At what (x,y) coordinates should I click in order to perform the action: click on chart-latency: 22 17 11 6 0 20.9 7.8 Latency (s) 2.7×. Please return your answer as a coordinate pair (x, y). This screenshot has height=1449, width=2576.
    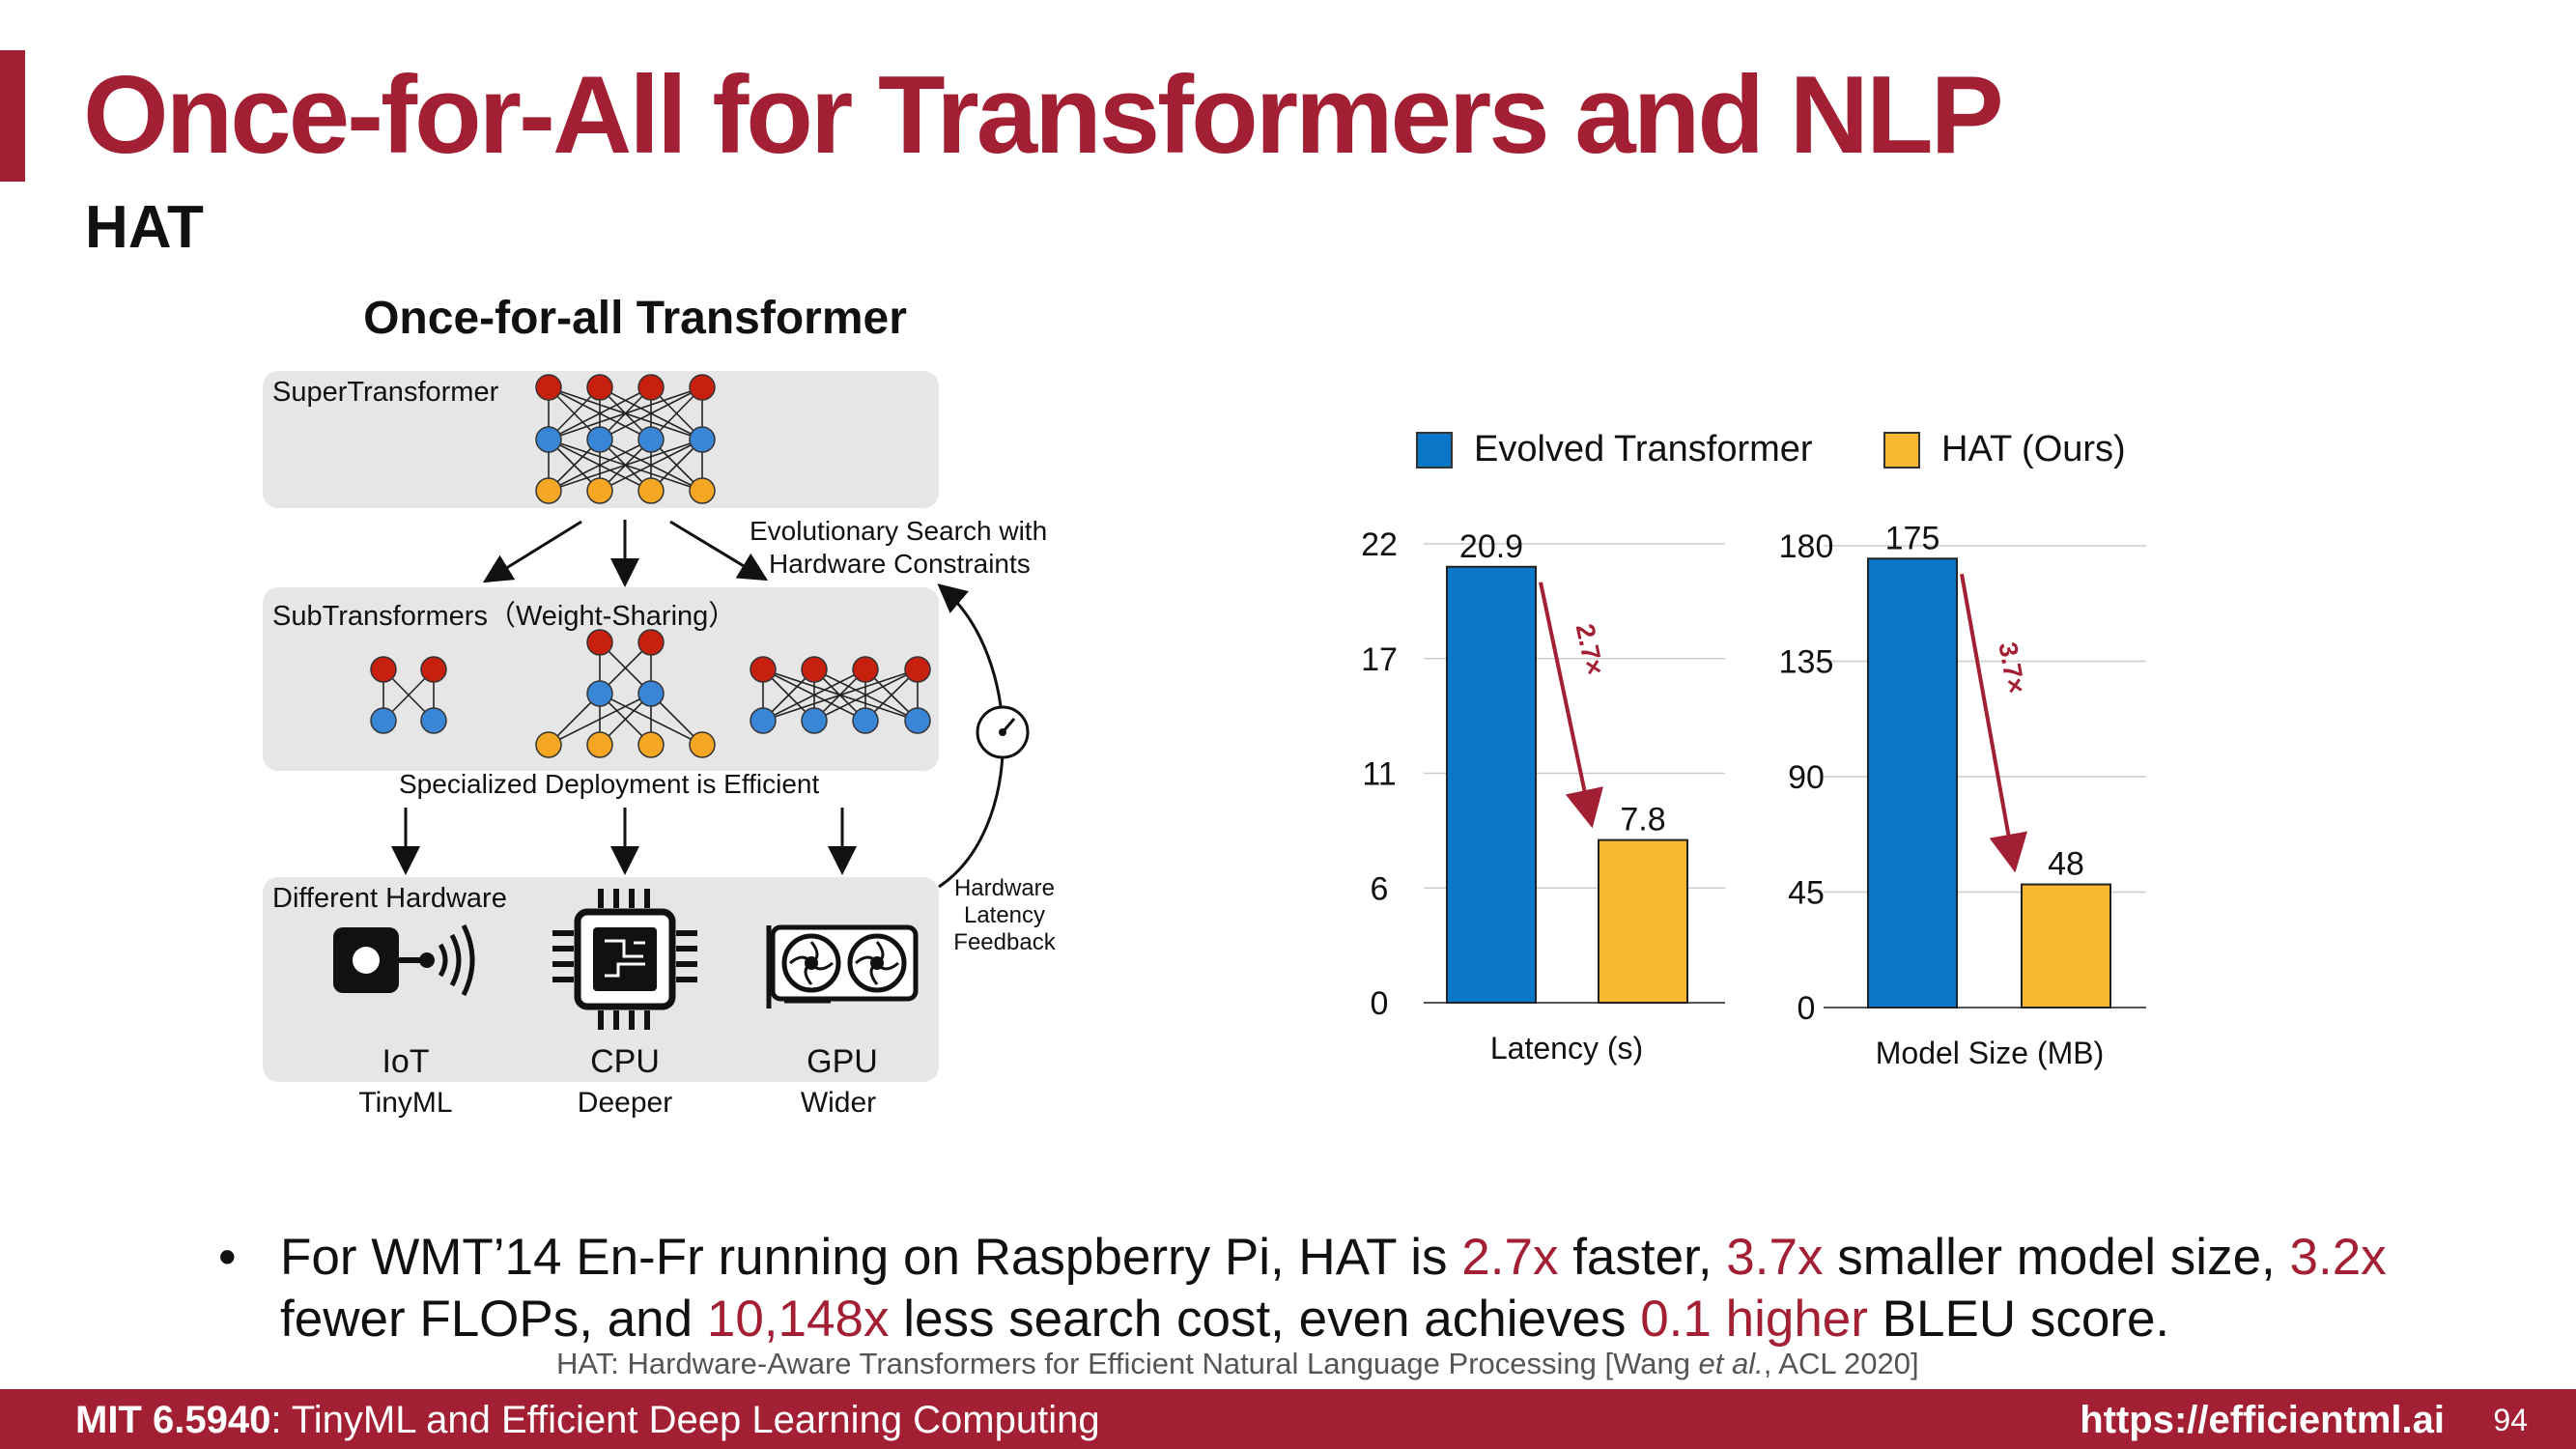
    Looking at the image, I should click on (1543, 795).